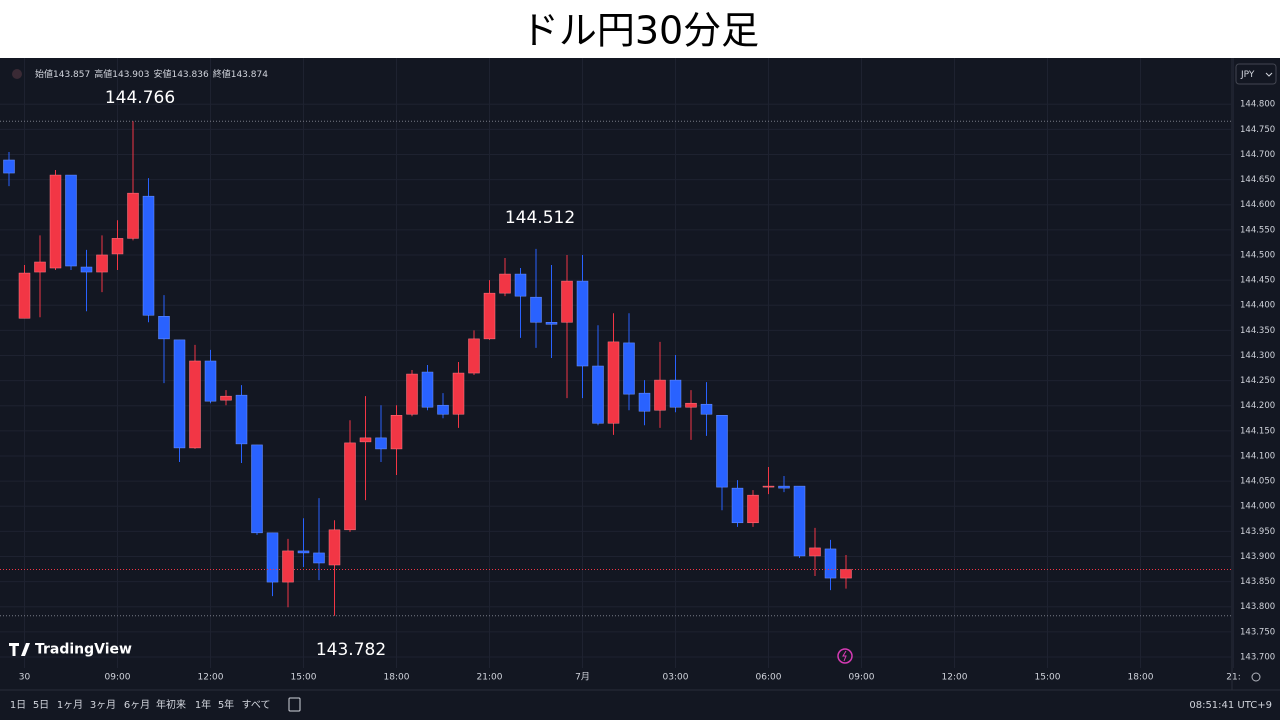 Image resolution: width=1280 pixels, height=720 pixels. What do you see at coordinates (1257, 406) in the screenshot?
I see `y-tick-label: 144.200` at bounding box center [1257, 406].